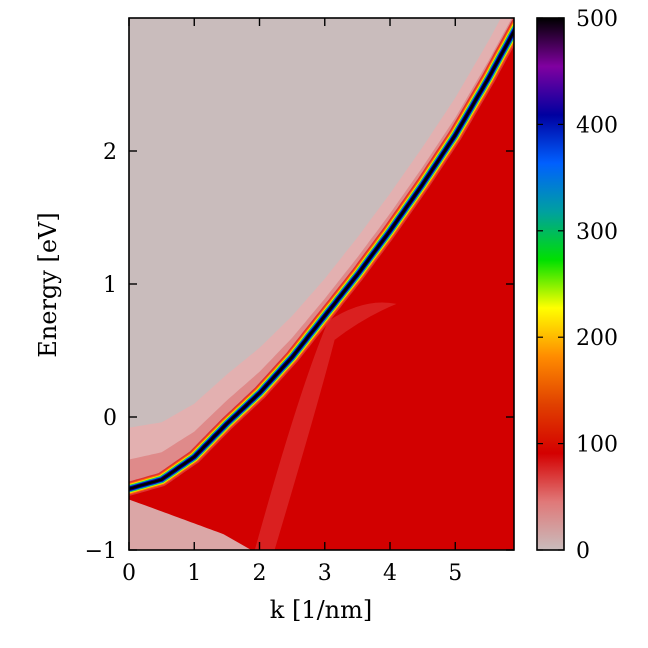  What do you see at coordinates (190, 524) in the screenshot?
I see `low-lighter-region` at bounding box center [190, 524].